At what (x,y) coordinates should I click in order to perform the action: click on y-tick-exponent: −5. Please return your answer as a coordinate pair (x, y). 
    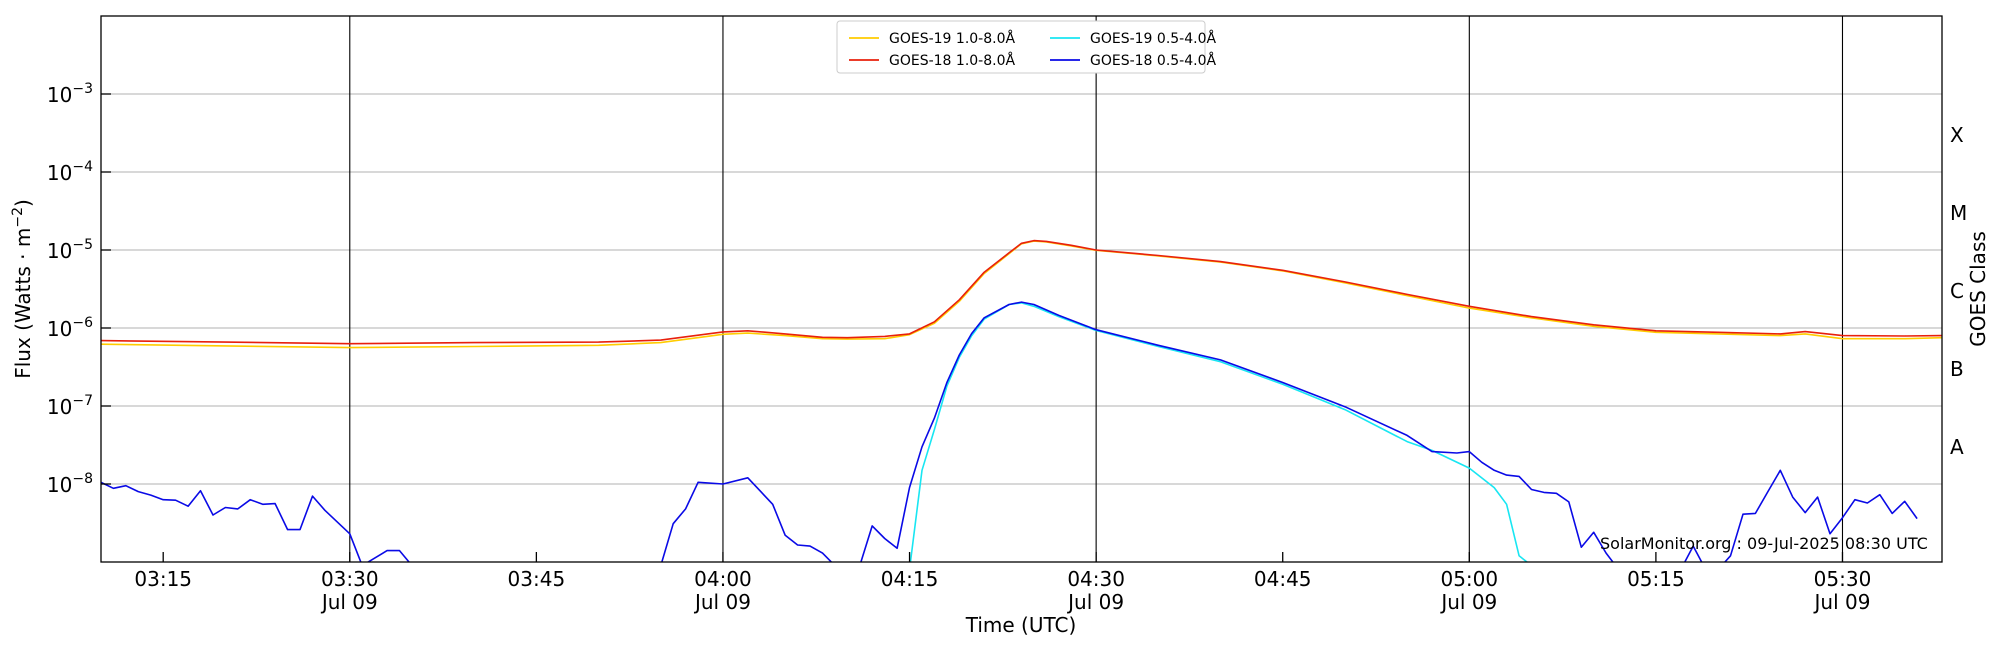
    Looking at the image, I should click on (82, 245).